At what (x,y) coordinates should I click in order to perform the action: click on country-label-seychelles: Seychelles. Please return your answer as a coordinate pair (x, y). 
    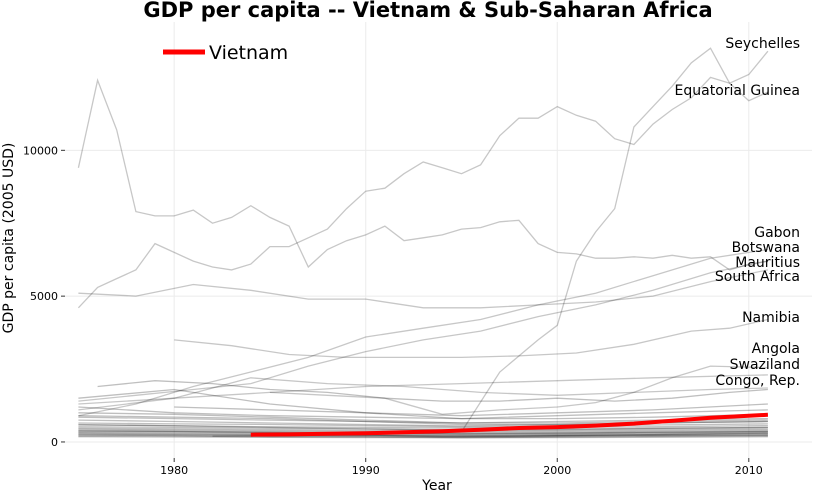
    Looking at the image, I should click on (762, 44).